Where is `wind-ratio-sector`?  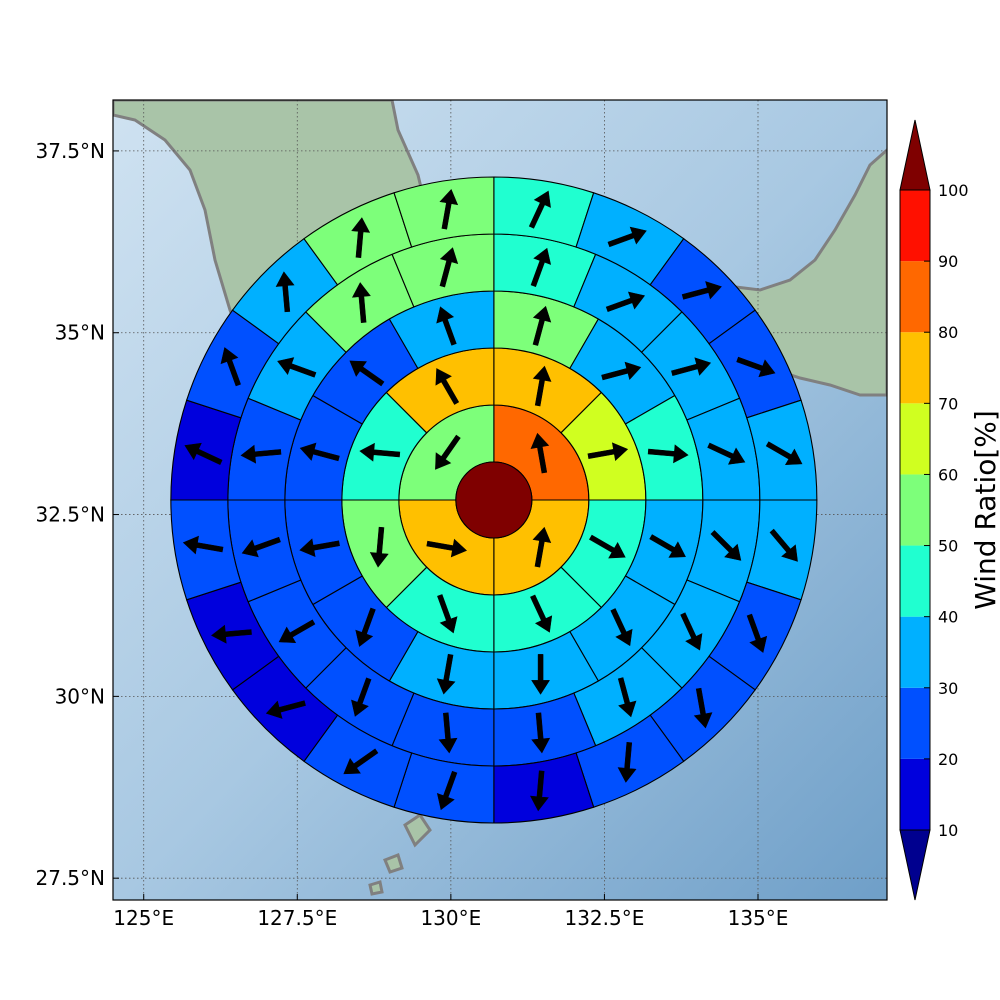 wind-ratio-sector is located at coordinates (444, 212).